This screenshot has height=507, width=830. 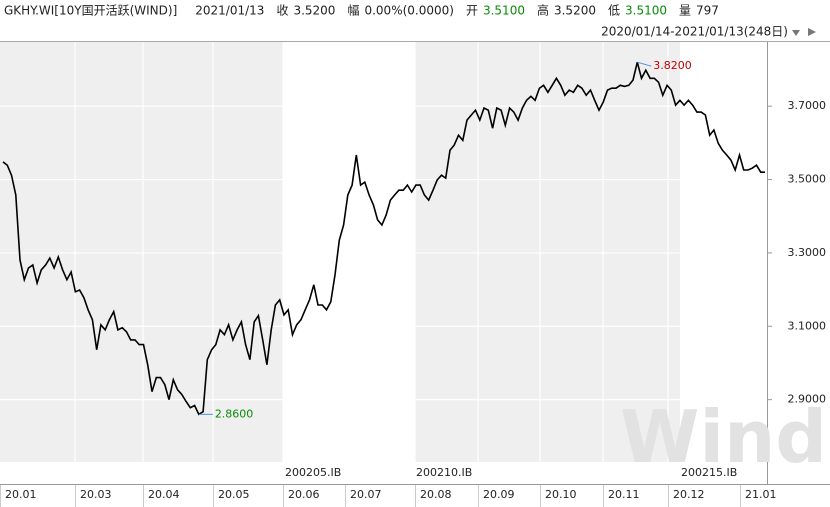 I want to click on contract-label: 200210.IB, so click(x=444, y=472).